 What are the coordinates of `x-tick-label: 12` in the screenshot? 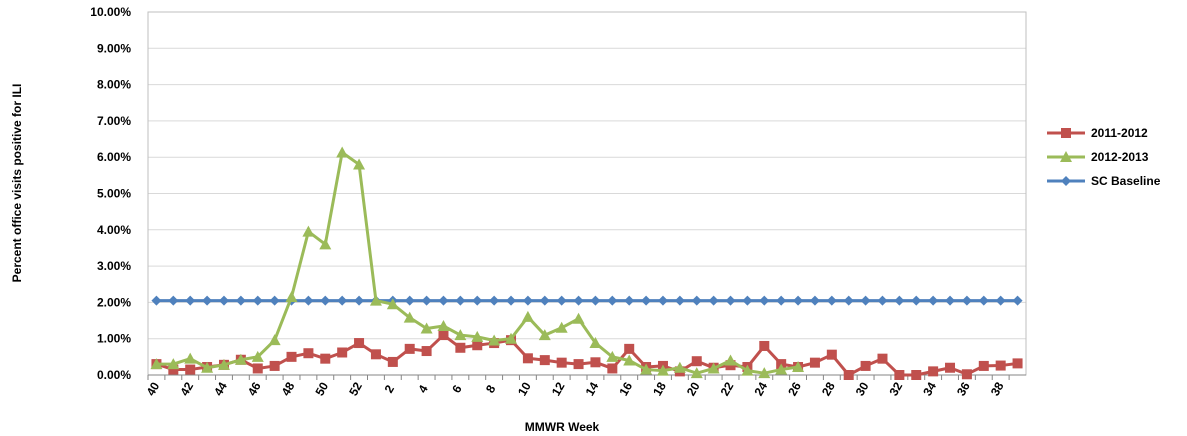 It's located at (558, 388).